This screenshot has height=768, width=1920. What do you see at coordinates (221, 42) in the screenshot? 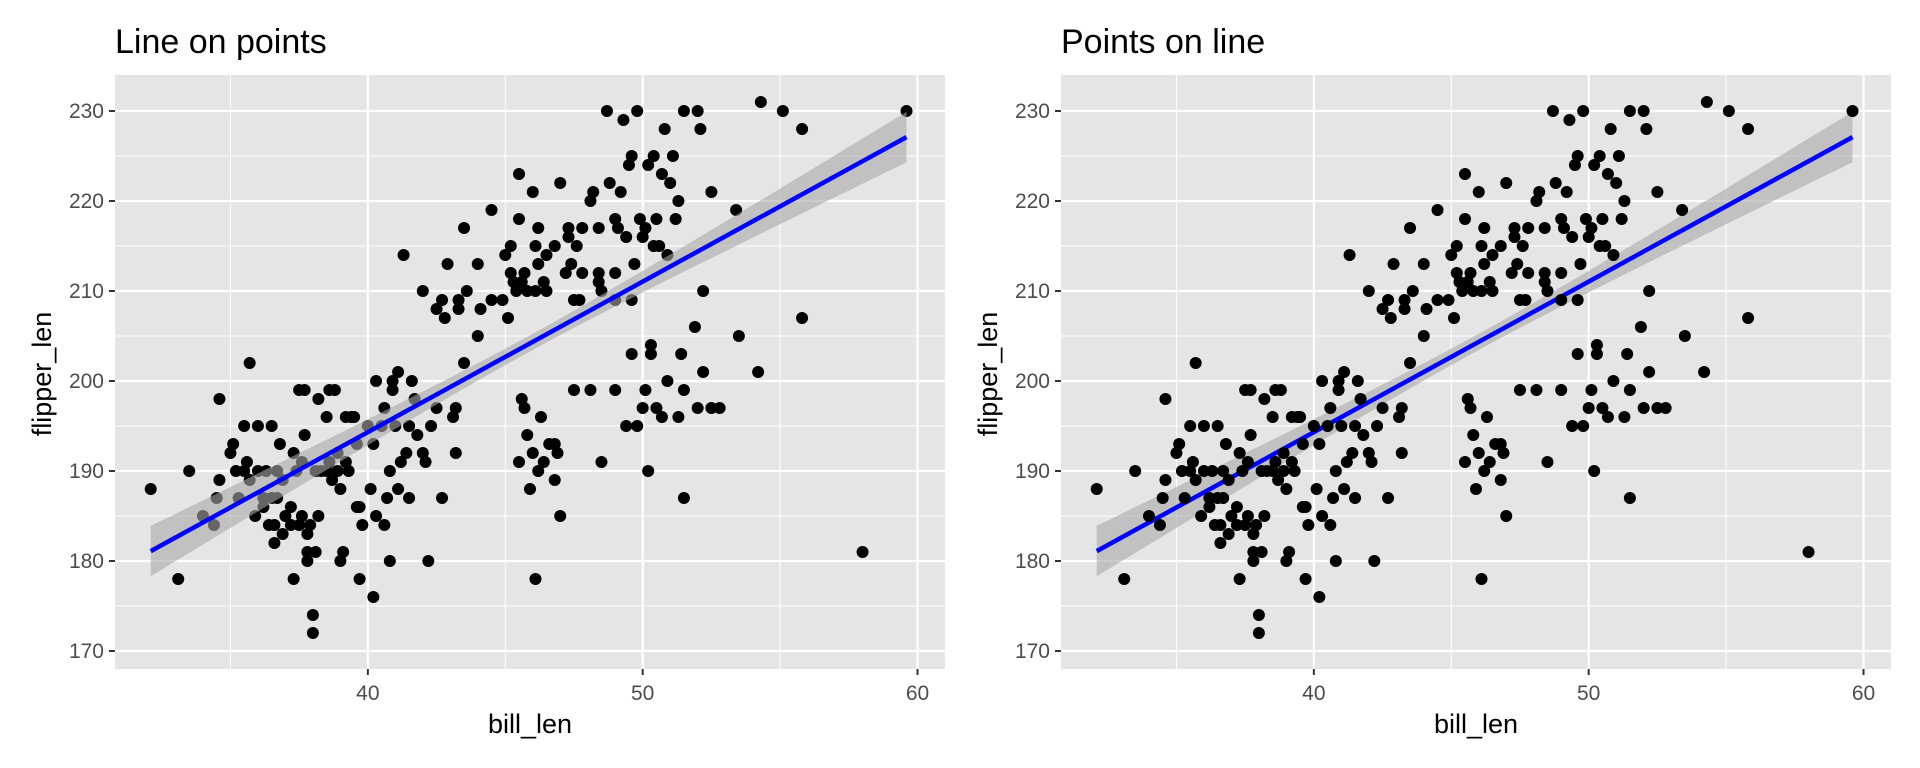
I see `chart-title: Line on points` at bounding box center [221, 42].